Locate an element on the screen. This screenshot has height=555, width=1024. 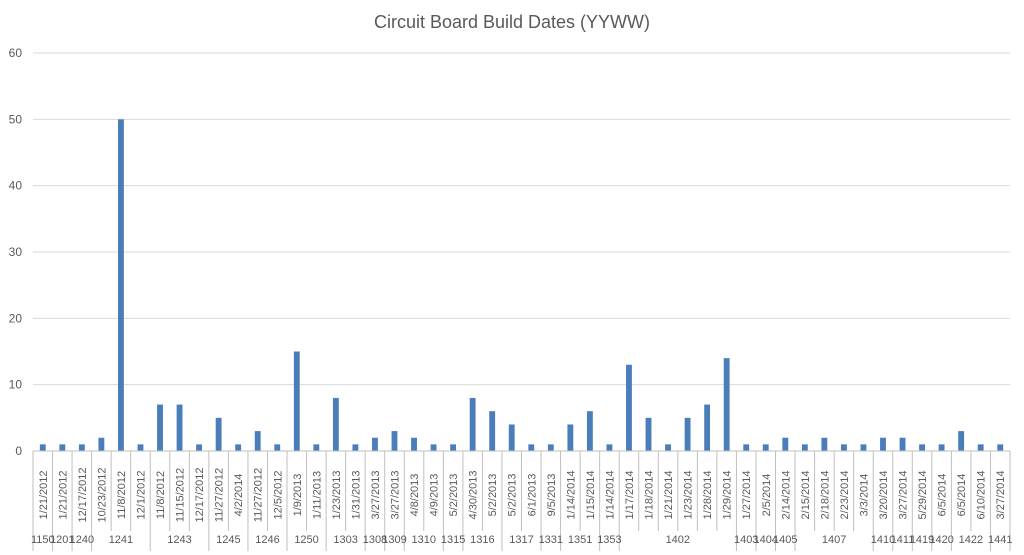
y-tick-label: 10 is located at coordinates (16, 385).